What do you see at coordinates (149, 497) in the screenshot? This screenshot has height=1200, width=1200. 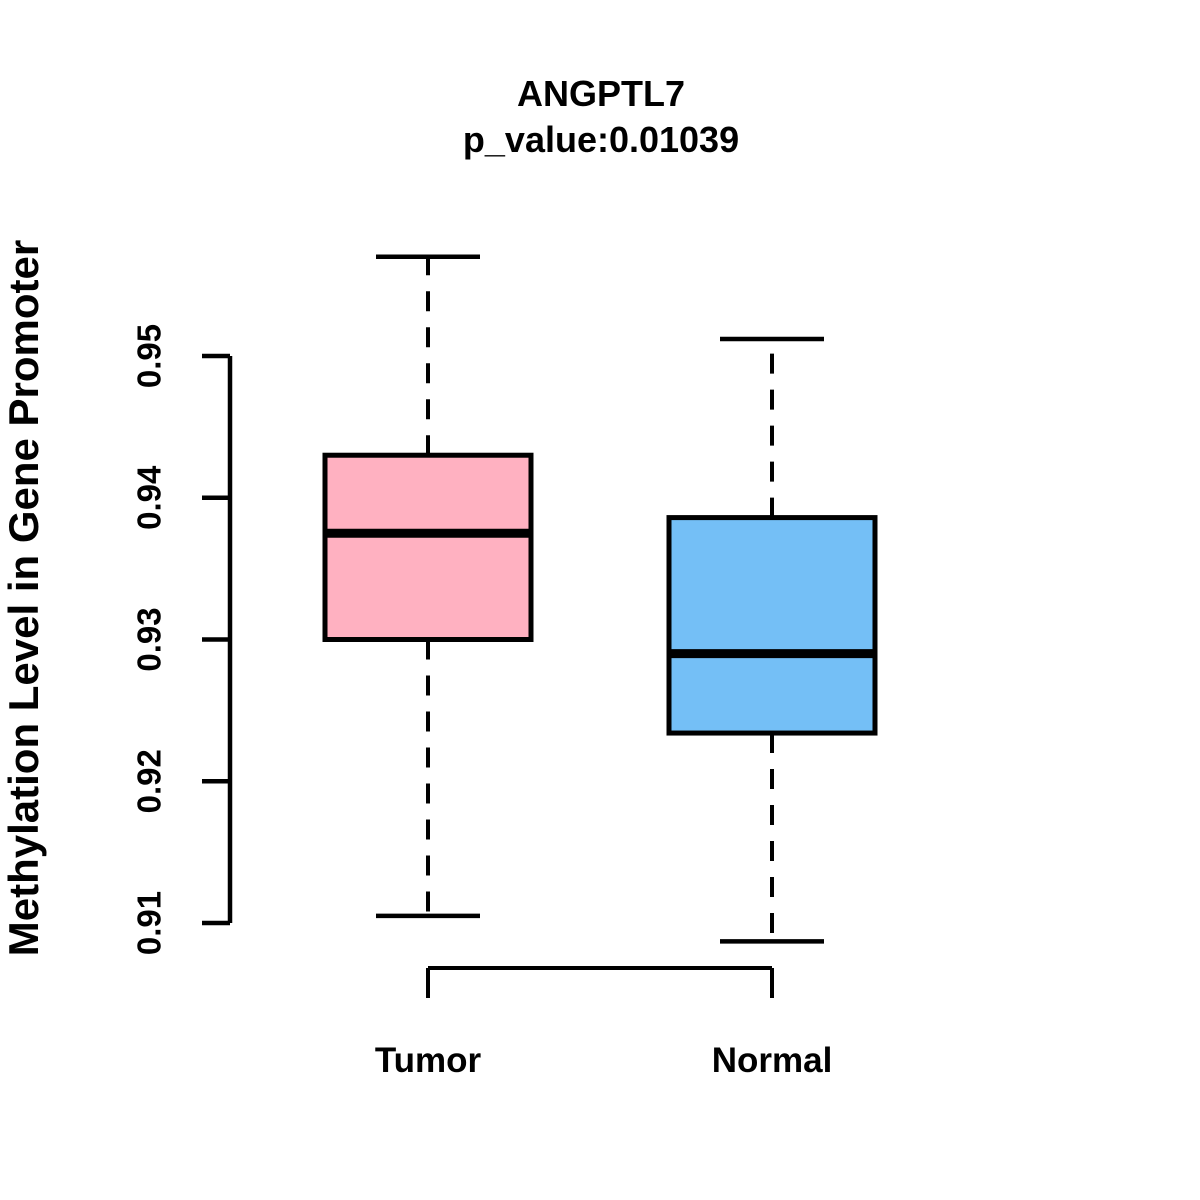 I see `y-tick-label: 0.94` at bounding box center [149, 497].